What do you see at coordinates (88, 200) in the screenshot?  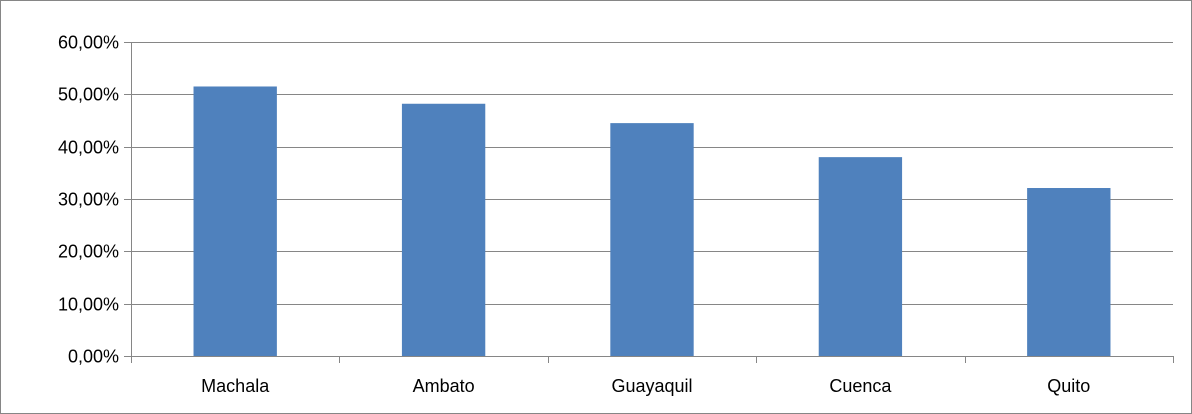 I see `y-tick-label-3: 30,00%` at bounding box center [88, 200].